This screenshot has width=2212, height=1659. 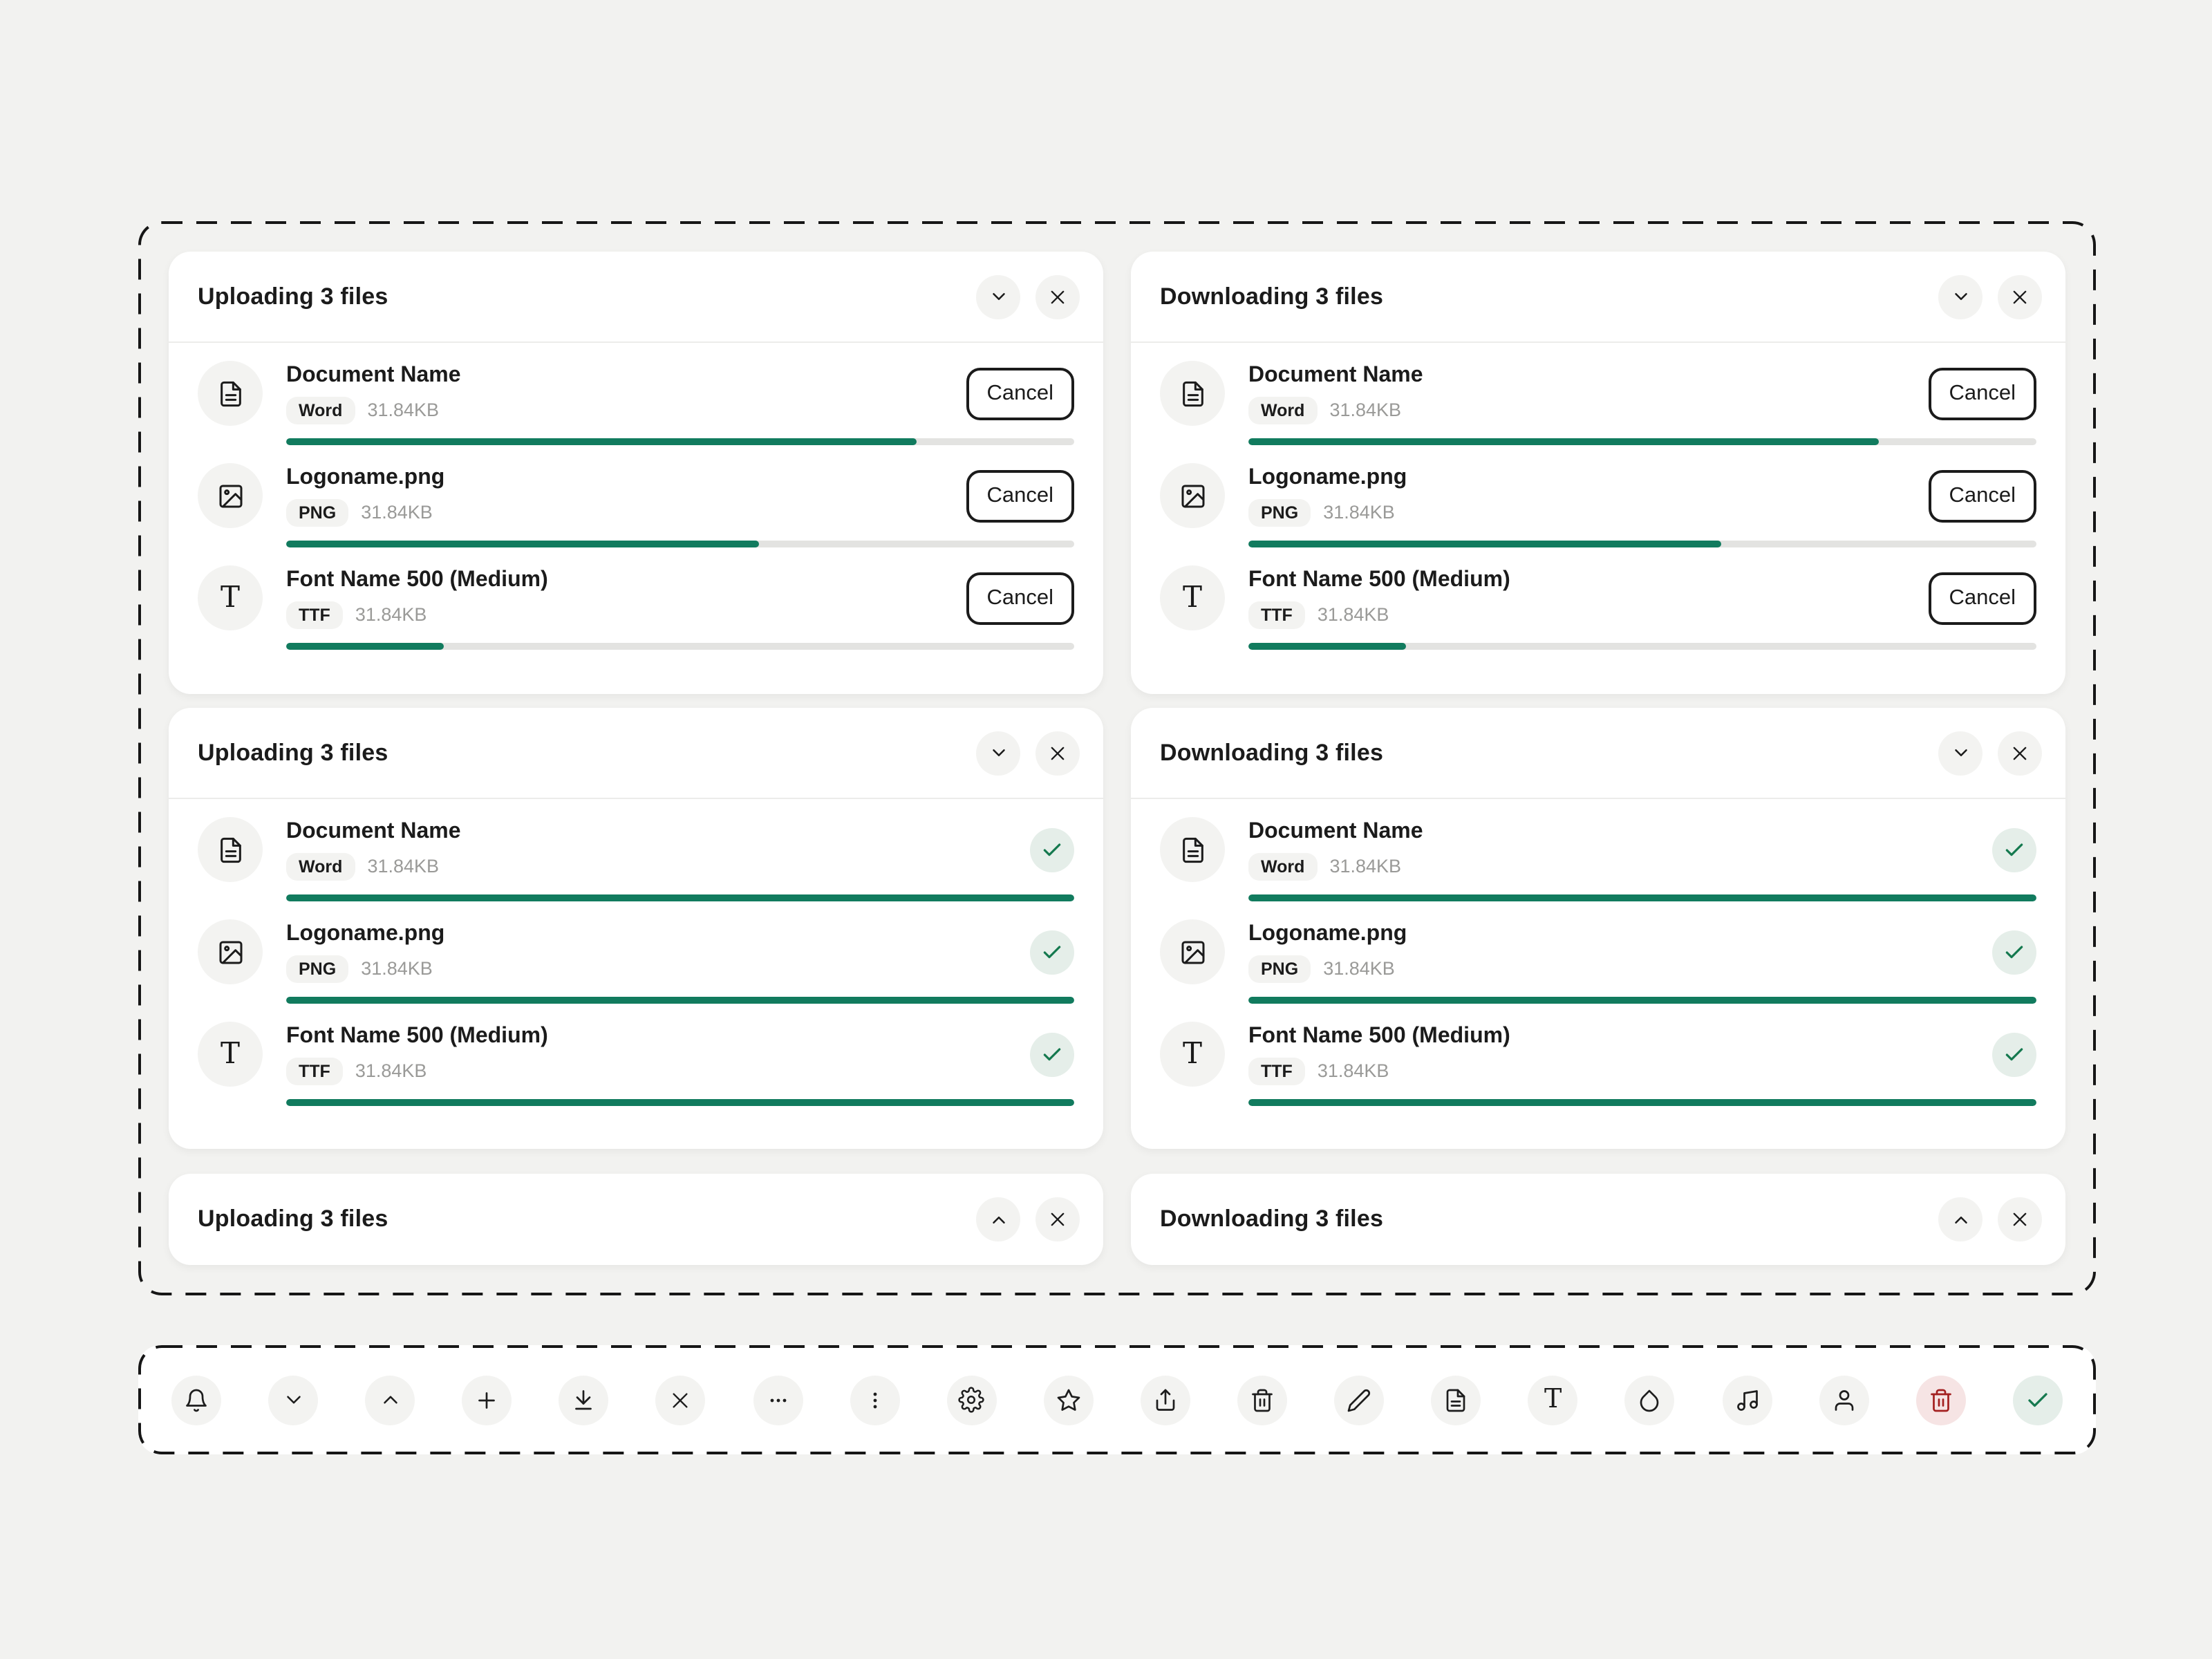 What do you see at coordinates (487, 1400) in the screenshot?
I see `add-button` at bounding box center [487, 1400].